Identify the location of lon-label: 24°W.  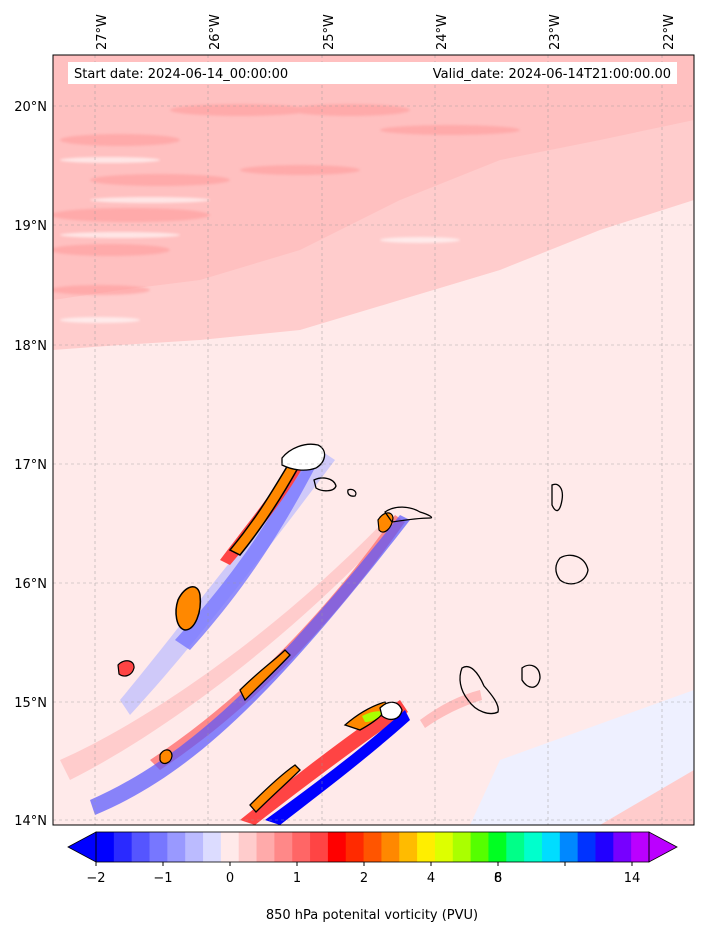
(442, 32).